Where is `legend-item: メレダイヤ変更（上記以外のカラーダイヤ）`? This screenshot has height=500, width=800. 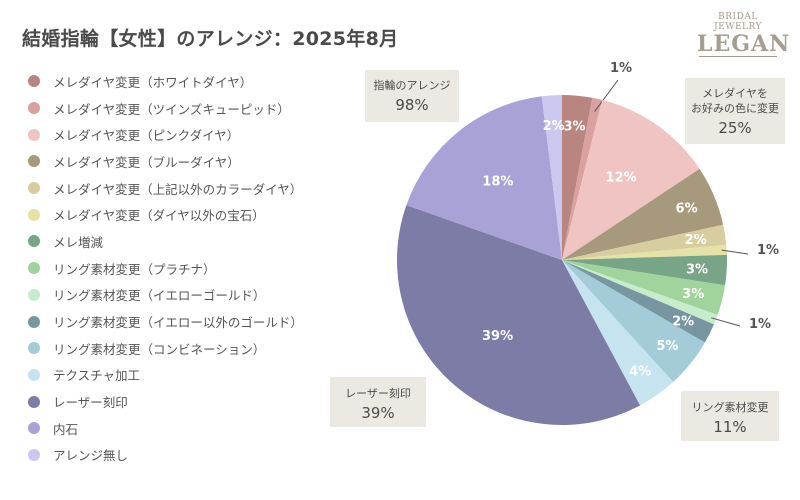 legend-item: メレダイヤ変更（上記以外のカラーダイヤ） is located at coordinates (165, 188).